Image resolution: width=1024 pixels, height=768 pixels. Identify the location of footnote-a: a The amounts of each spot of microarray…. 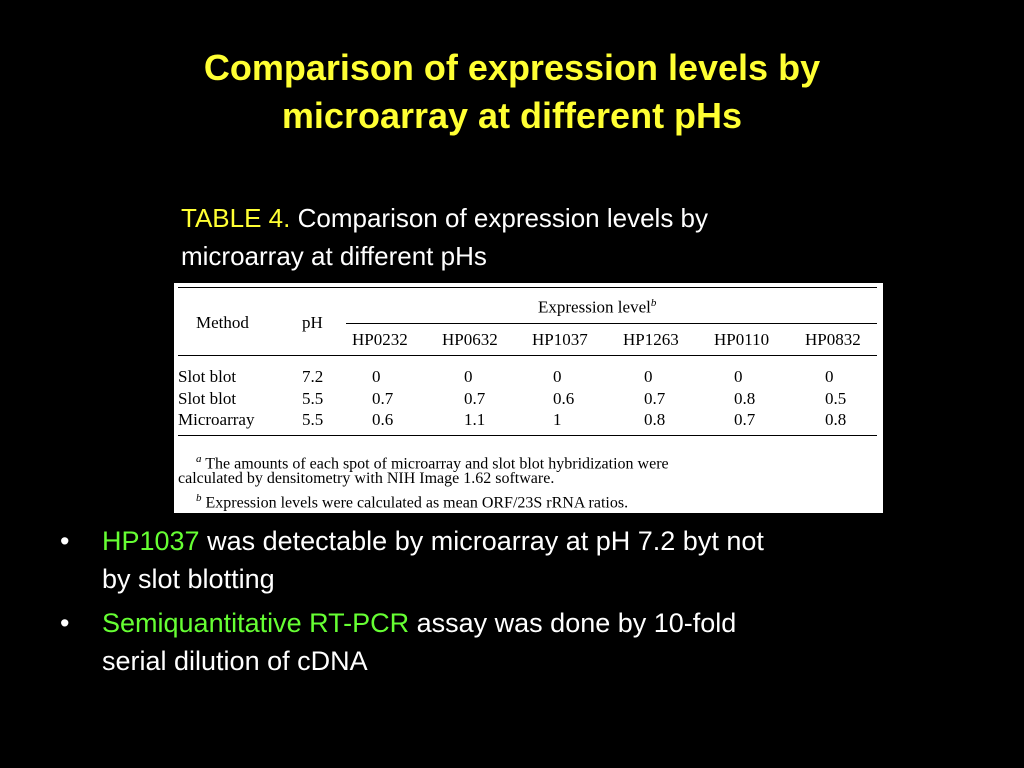
(432, 461).